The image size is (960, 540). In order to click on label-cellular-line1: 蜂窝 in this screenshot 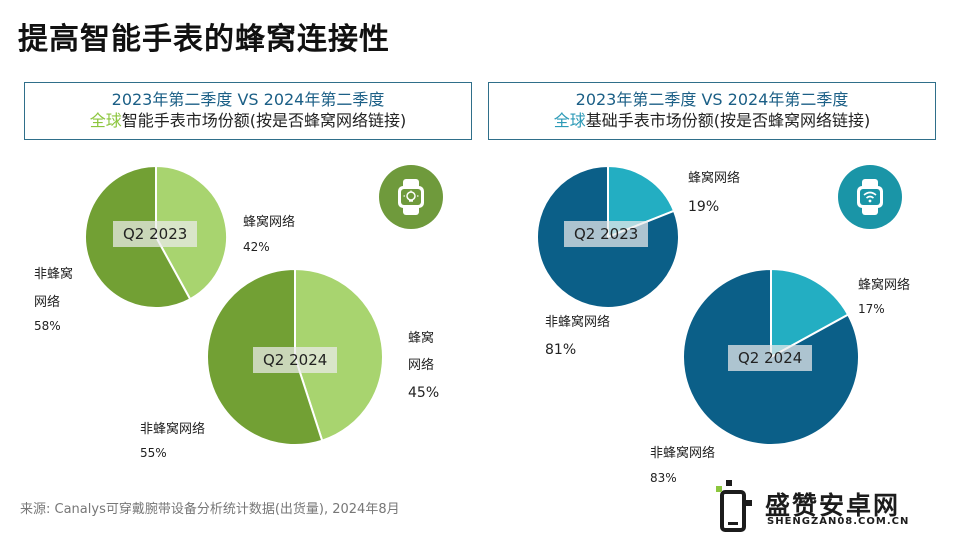, I will do `click(421, 338)`.